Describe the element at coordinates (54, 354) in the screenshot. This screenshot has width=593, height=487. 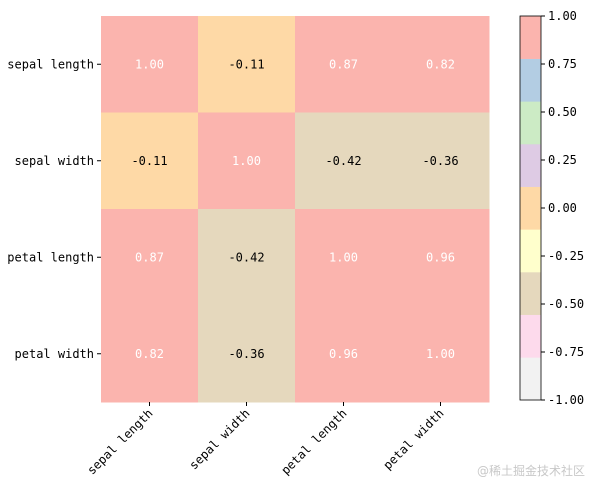
I see `y-tick-label: petal width` at that location.